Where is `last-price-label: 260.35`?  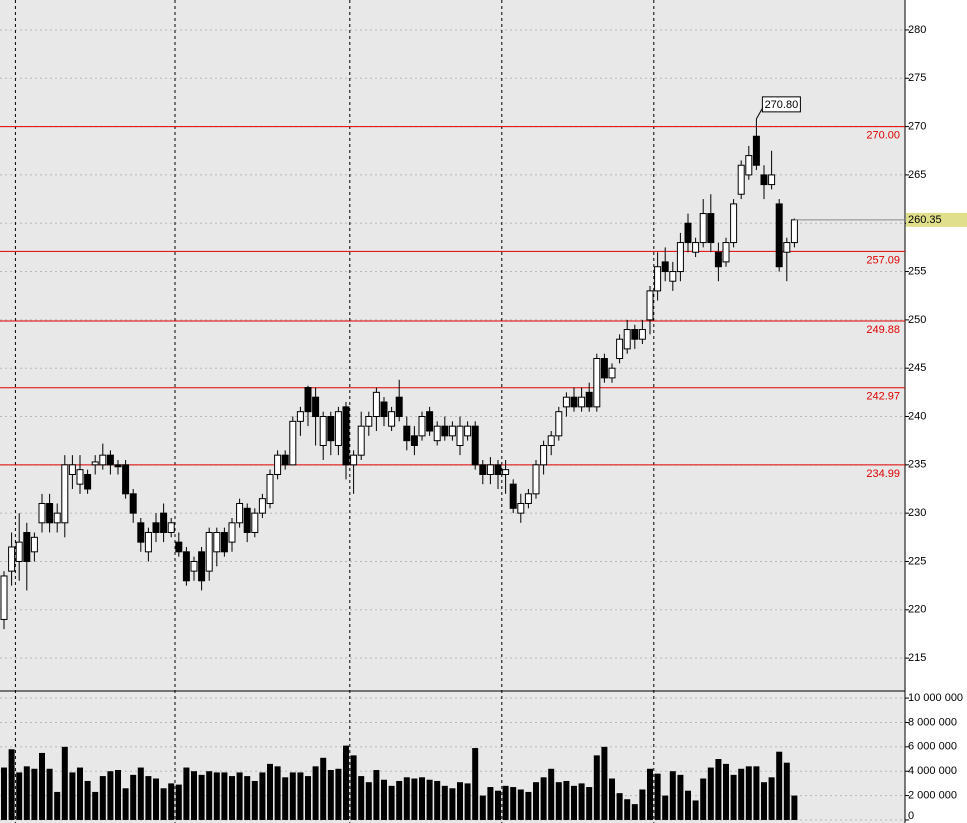
last-price-label: 260.35 is located at coordinates (925, 220).